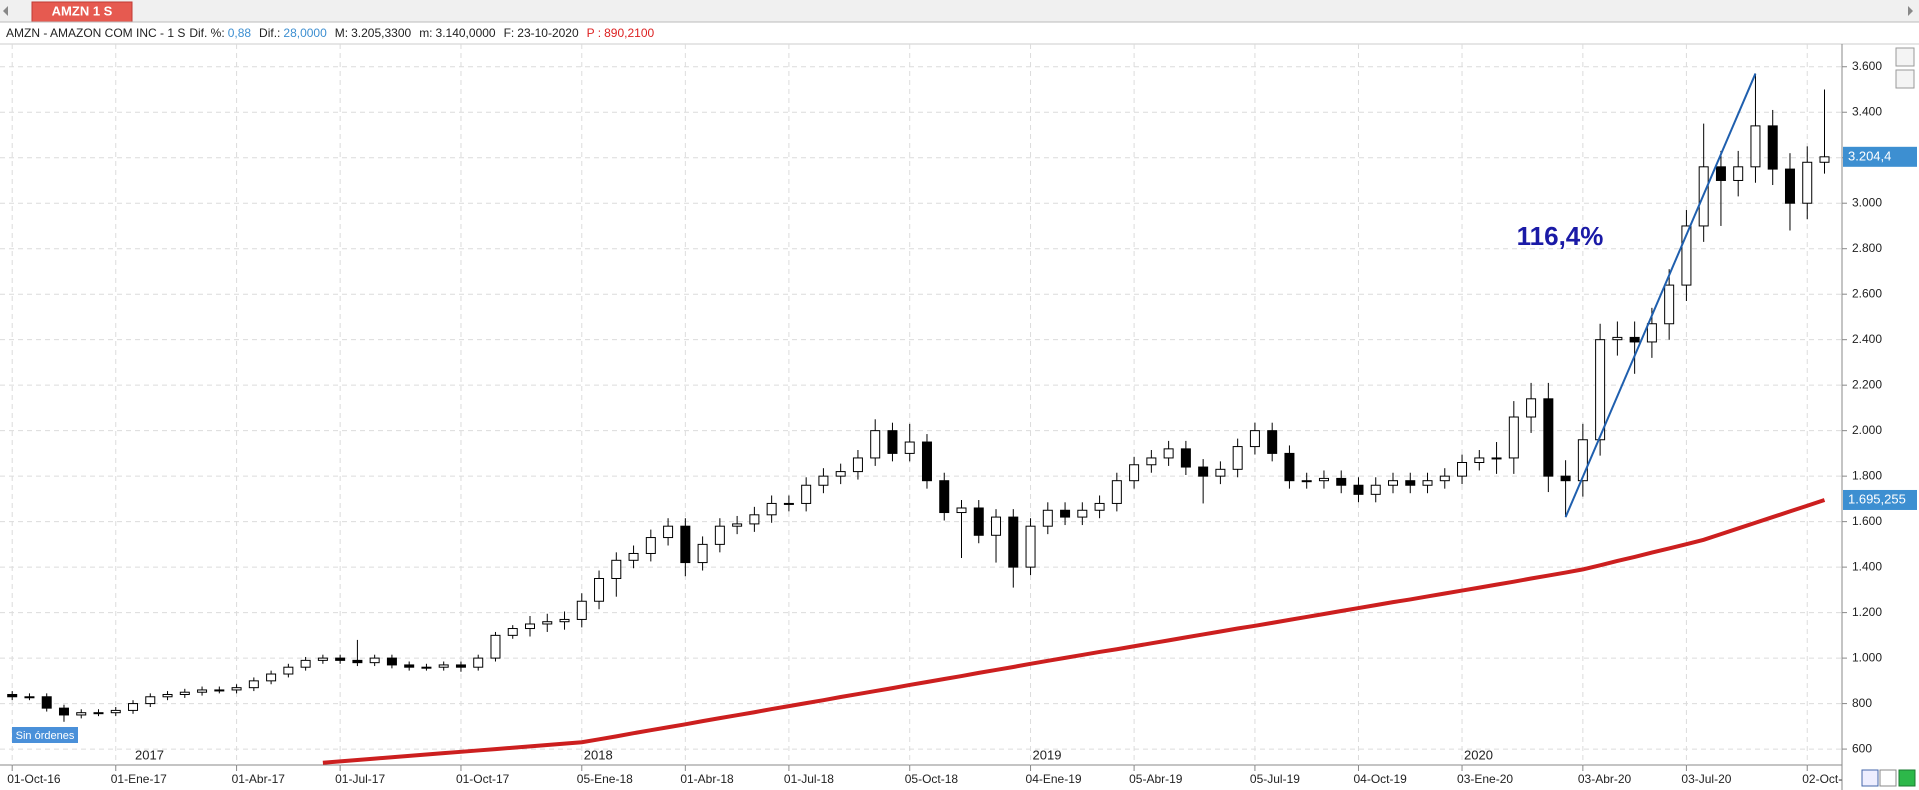  Describe the element at coordinates (1560, 236) in the screenshot. I see `annotation: 116,4%` at that location.